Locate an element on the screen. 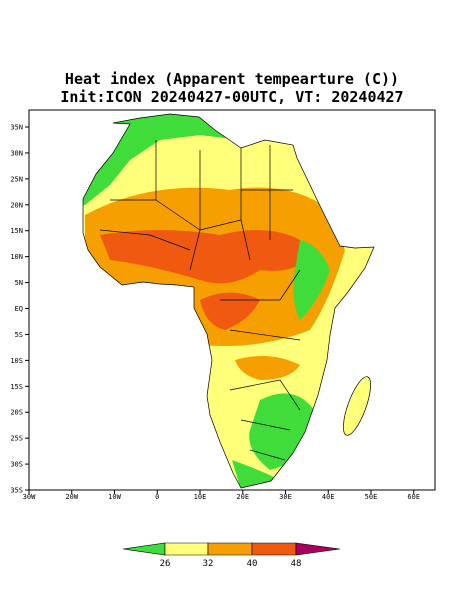  y-tick-label: 25N is located at coordinates (16, 179).